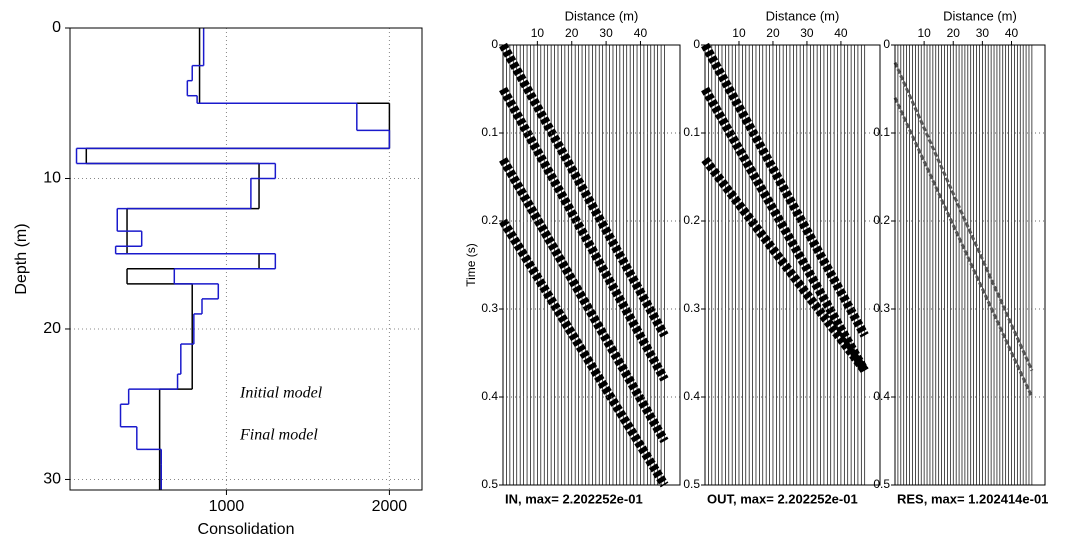 The height and width of the screenshot is (542, 1069). Describe the element at coordinates (782, 498) in the screenshot. I see `panel-caption: OUT, max= 2.202252e-01` at that location.